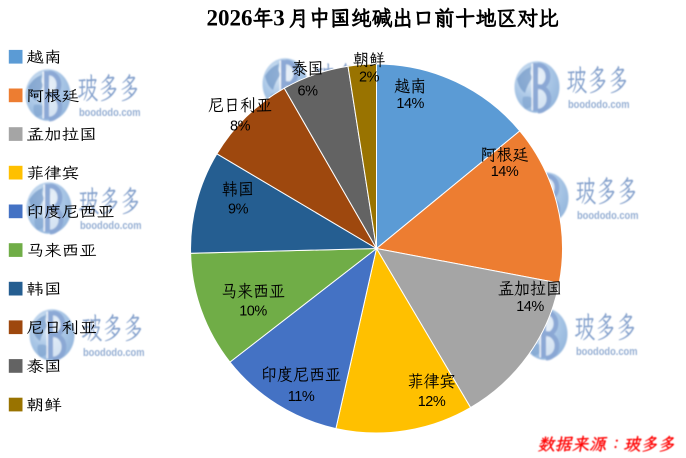 This screenshot has width=686, height=458. Describe the element at coordinates (308, 91) in the screenshot. I see `svg-text: 6%` at that location.